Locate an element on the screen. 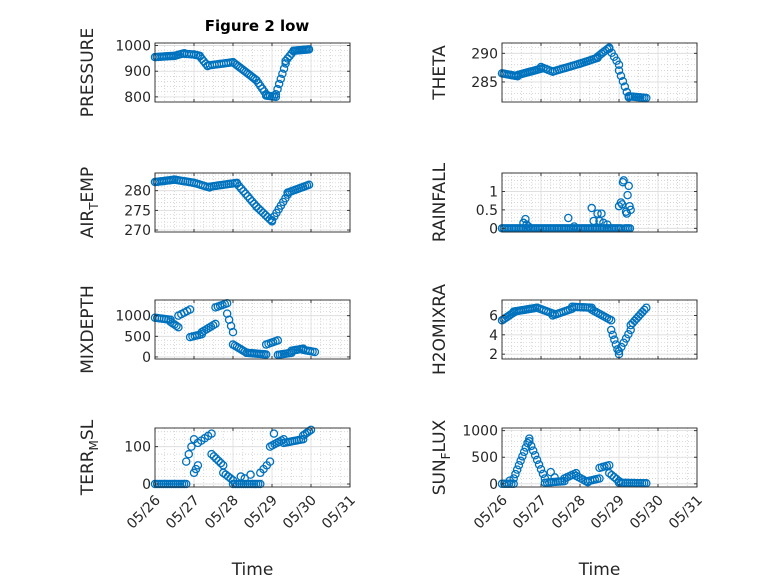 The width and height of the screenshot is (778, 583). y-tick-label: 0.5 is located at coordinates (487, 211).